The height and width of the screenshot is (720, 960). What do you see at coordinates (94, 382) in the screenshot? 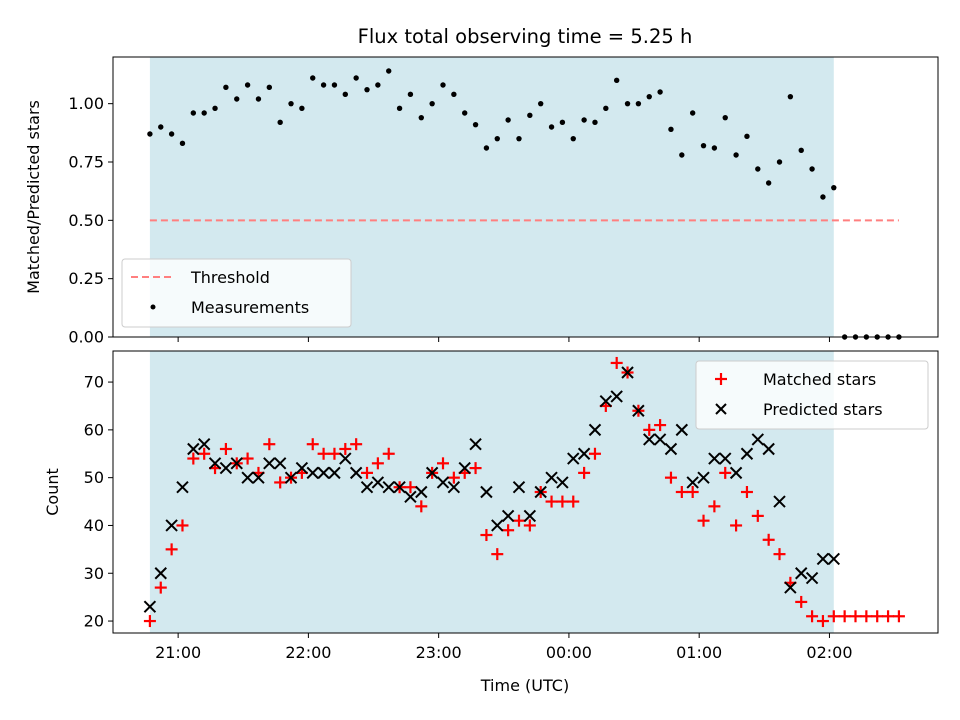
I see `bottom-y-tick-label: 70` at bounding box center [94, 382].